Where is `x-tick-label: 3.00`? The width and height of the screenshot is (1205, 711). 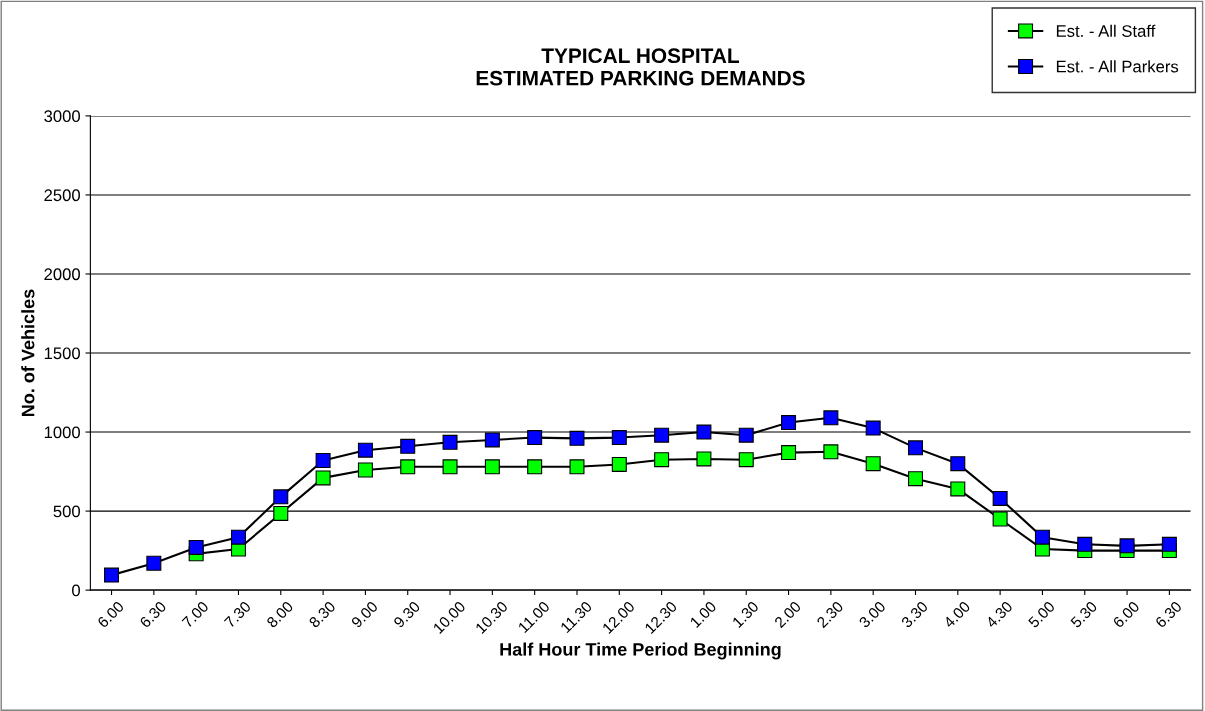
x-tick-label: 3.00 is located at coordinates (872, 614).